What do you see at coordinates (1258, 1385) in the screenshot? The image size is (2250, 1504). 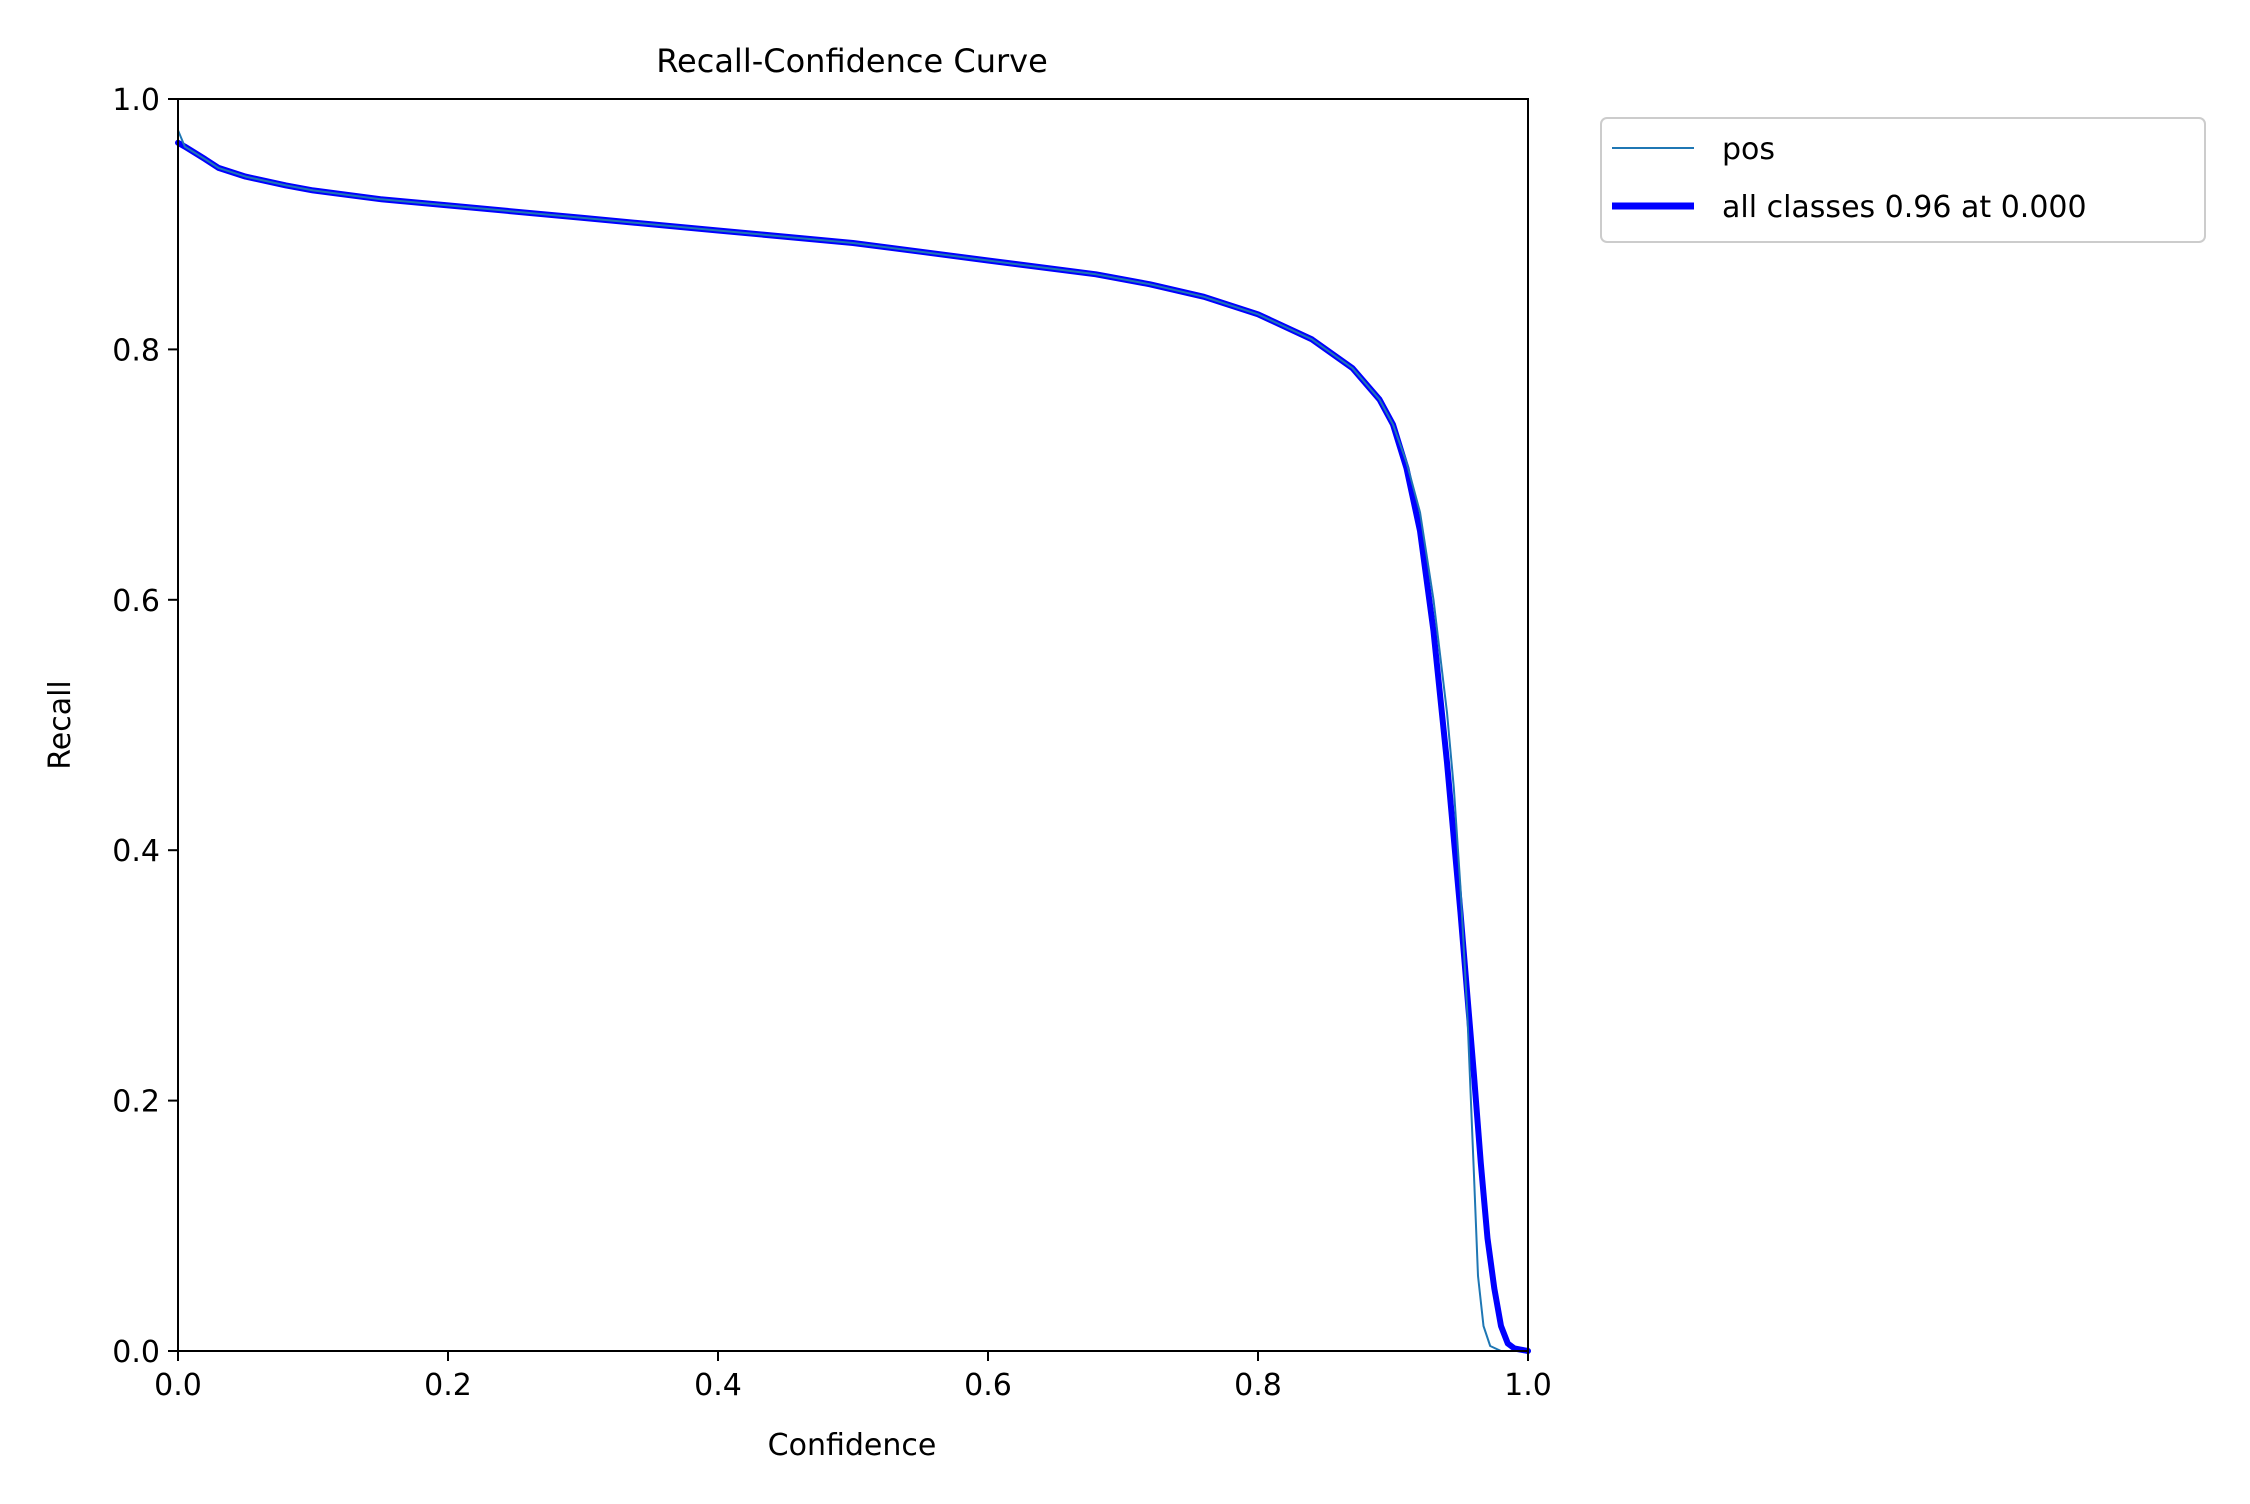 I see `x-tick-label: 0.8` at bounding box center [1258, 1385].